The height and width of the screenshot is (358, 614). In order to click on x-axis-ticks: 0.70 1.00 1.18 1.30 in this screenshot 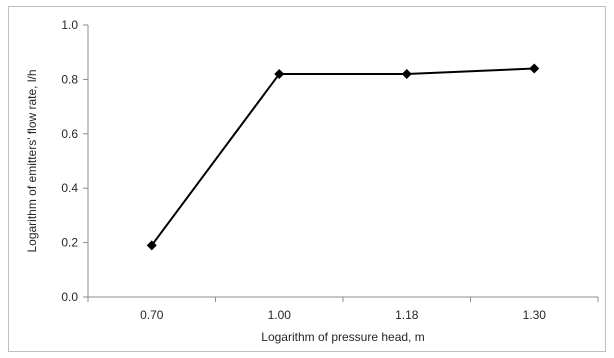, I will do `click(343, 309)`.